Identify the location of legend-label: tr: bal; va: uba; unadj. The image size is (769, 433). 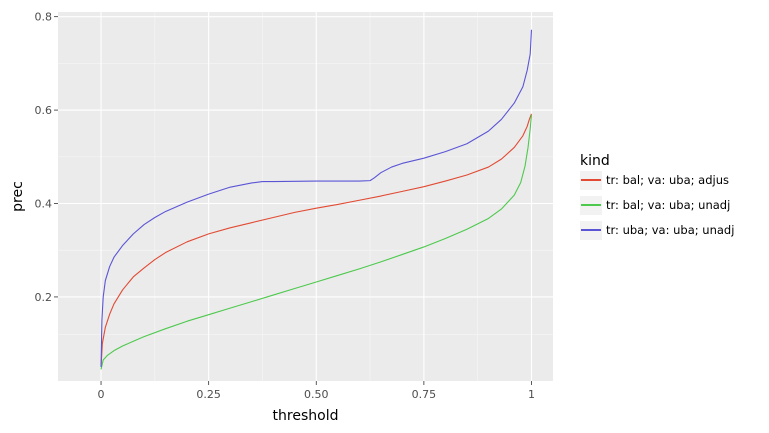
(668, 205).